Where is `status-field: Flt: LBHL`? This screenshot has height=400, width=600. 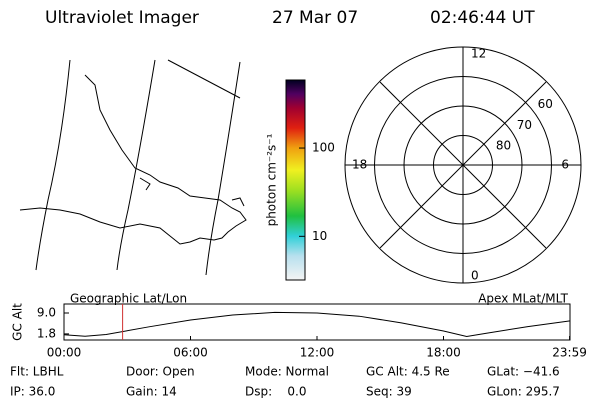
status-field: Flt: LBHL is located at coordinates (37, 372).